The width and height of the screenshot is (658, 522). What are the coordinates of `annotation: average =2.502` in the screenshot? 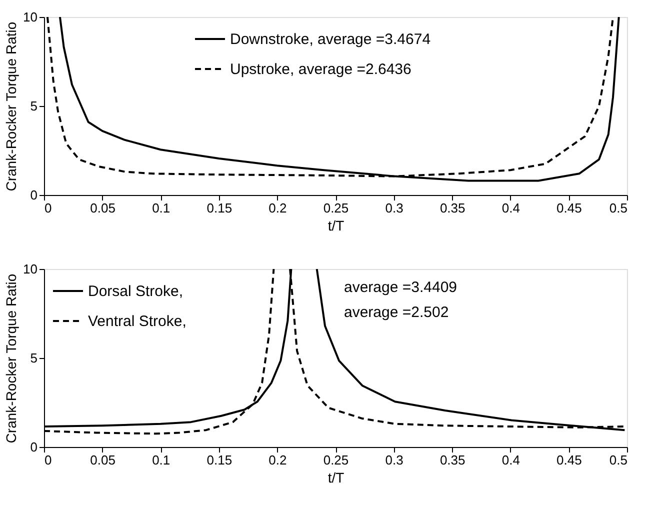 It's located at (396, 312).